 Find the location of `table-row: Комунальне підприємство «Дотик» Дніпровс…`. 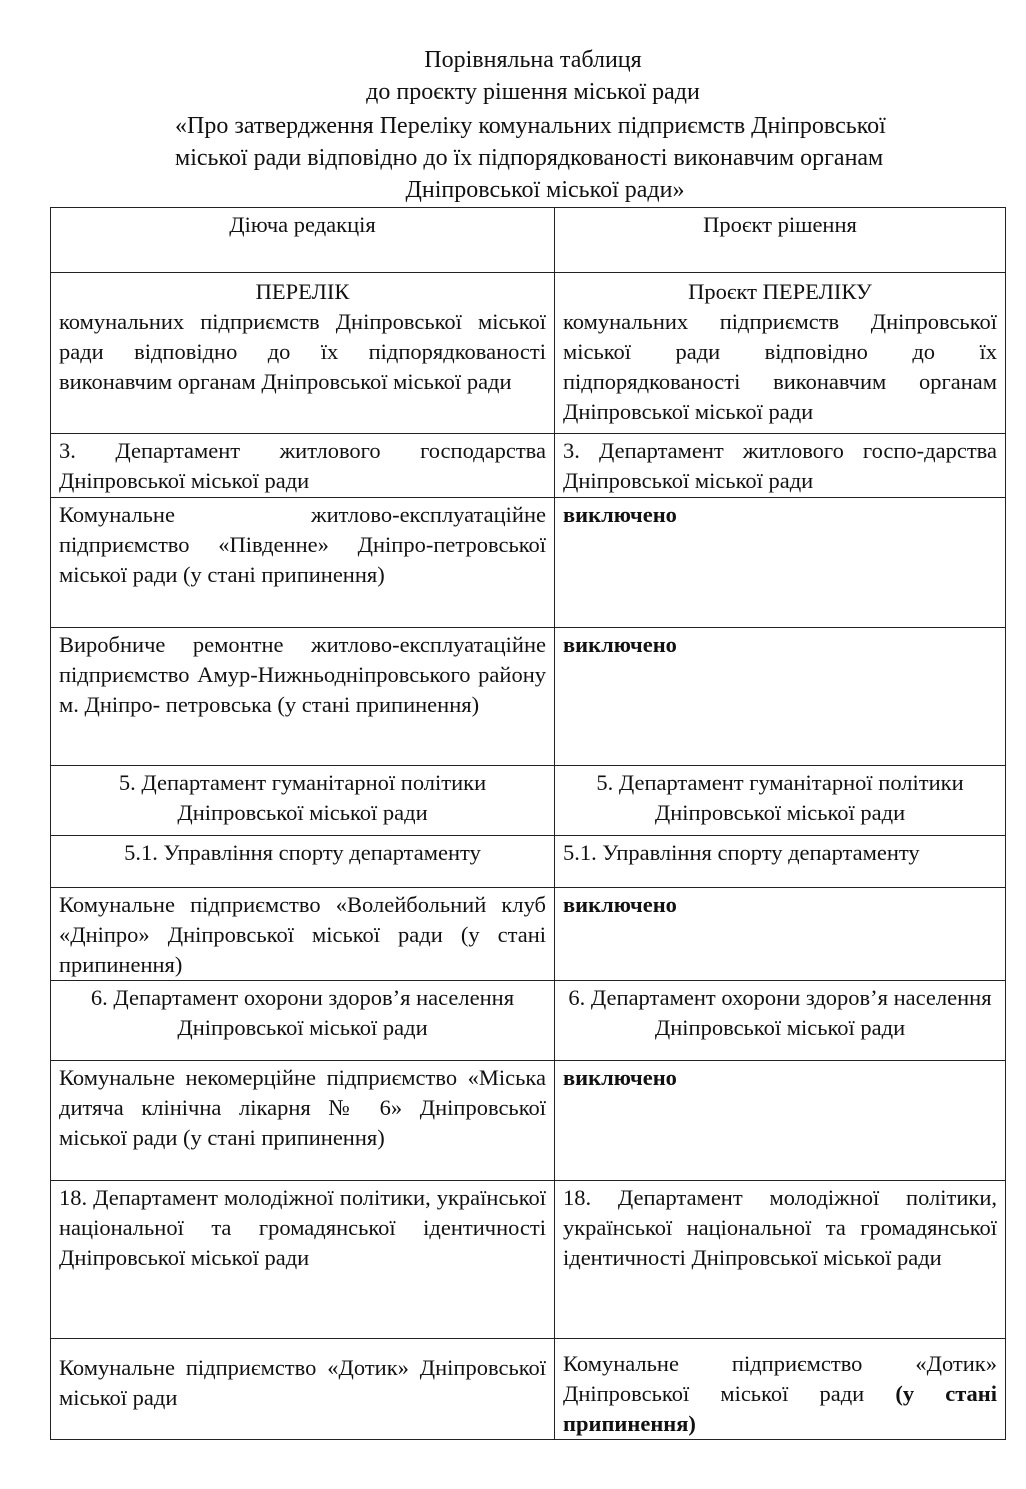

table-row: Комунальне підприємство «Дотик» Дніпровс… is located at coordinates (528, 1389).